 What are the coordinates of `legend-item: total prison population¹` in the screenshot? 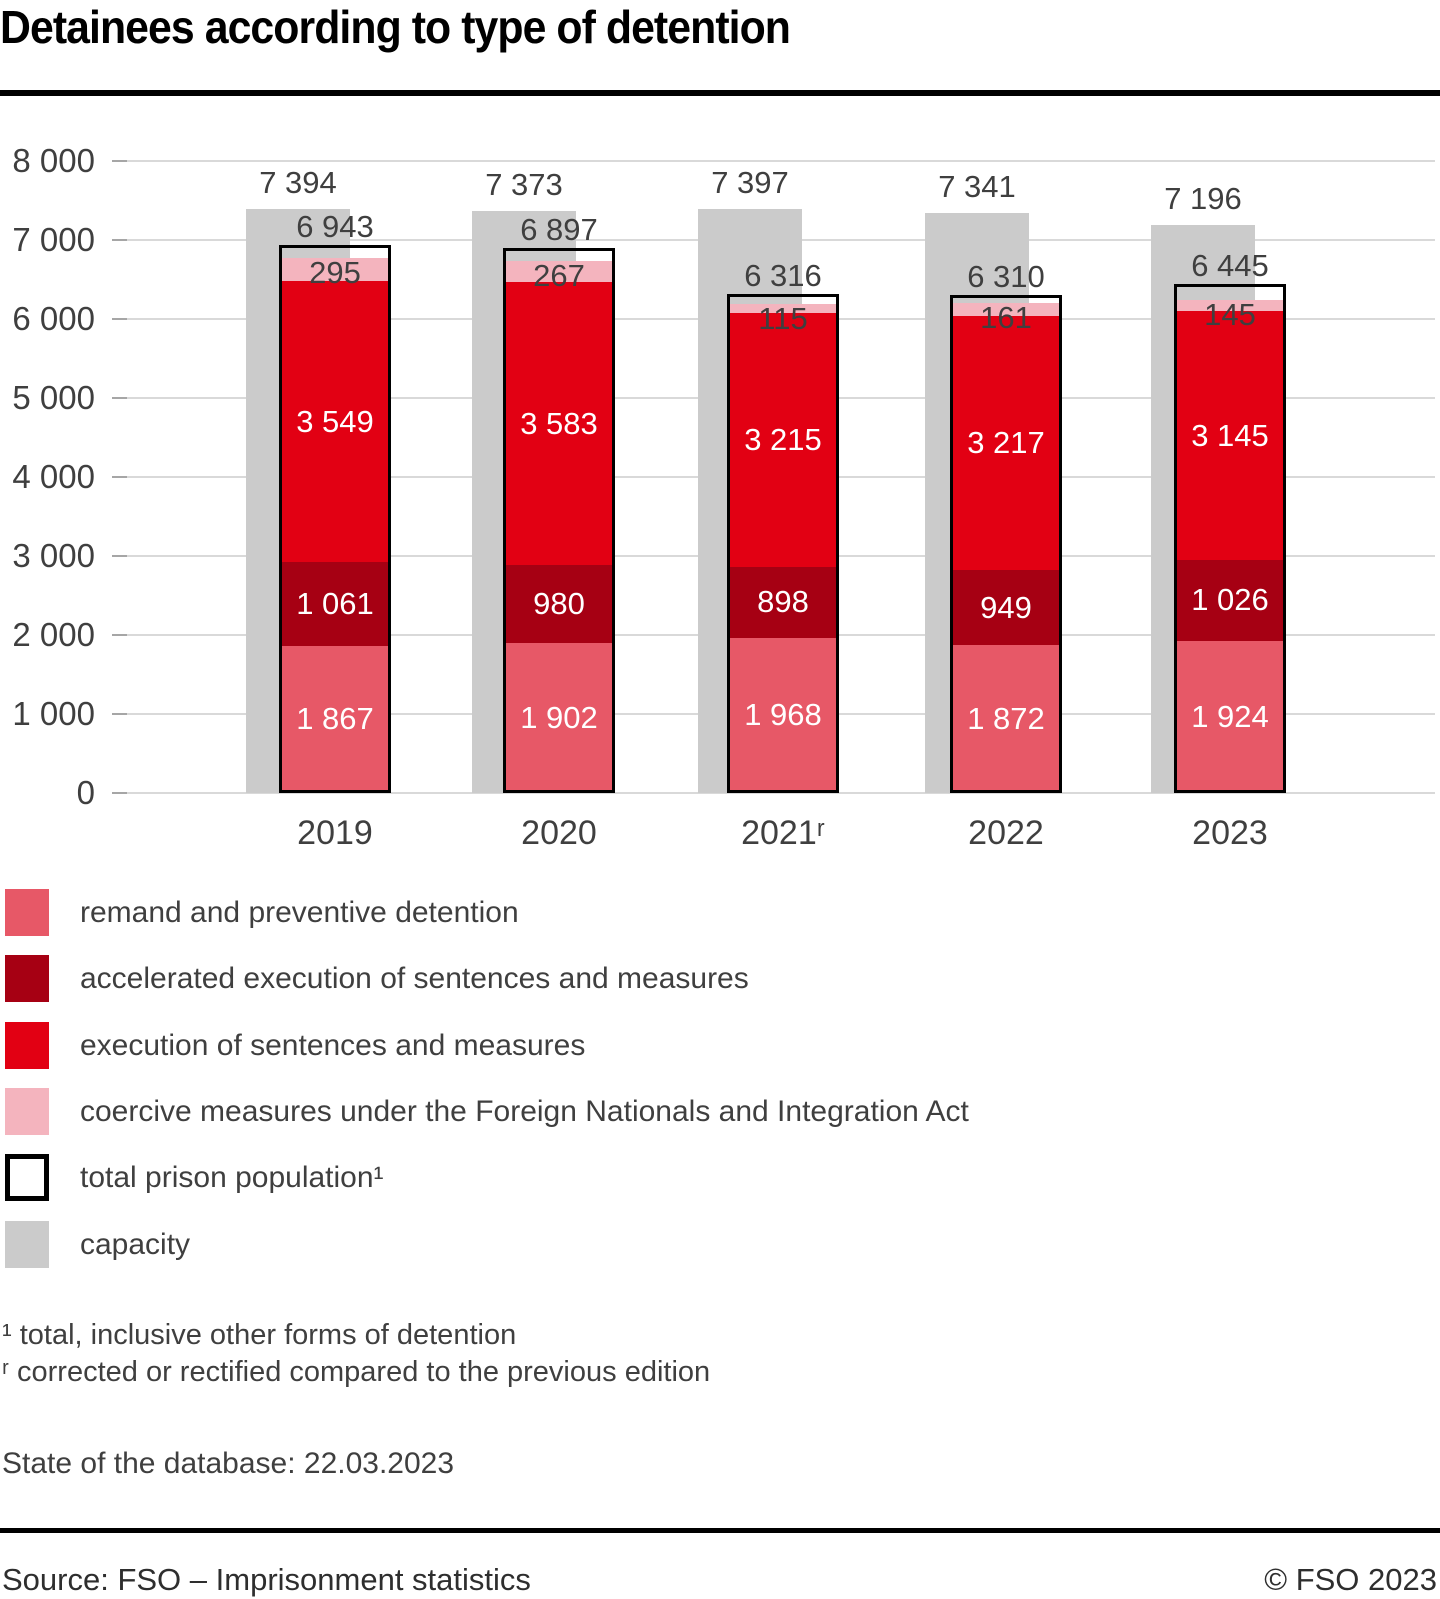 It's located at (720, 1178).